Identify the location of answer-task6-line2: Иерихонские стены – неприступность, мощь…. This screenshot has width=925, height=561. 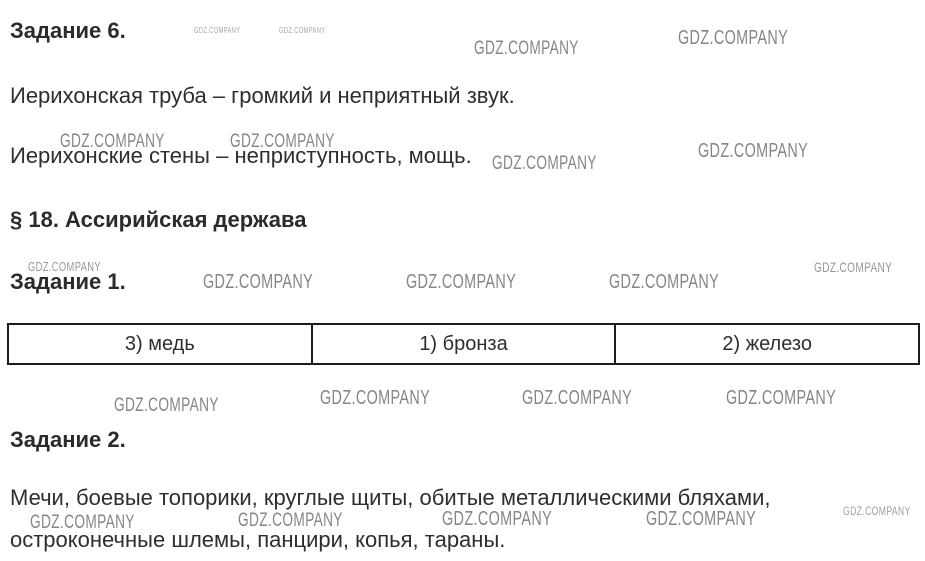
(241, 155).